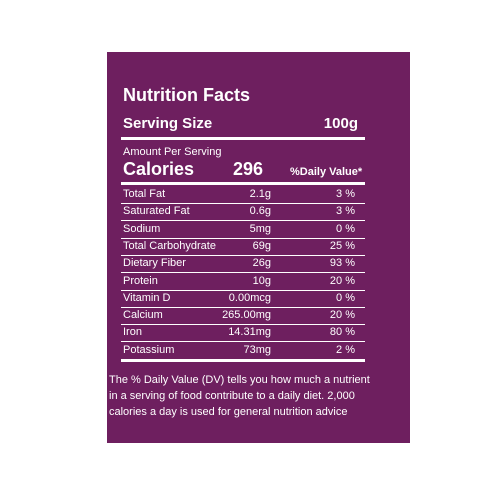  Describe the element at coordinates (342, 263) in the screenshot. I see `nutrient-dv: 93 %` at that location.